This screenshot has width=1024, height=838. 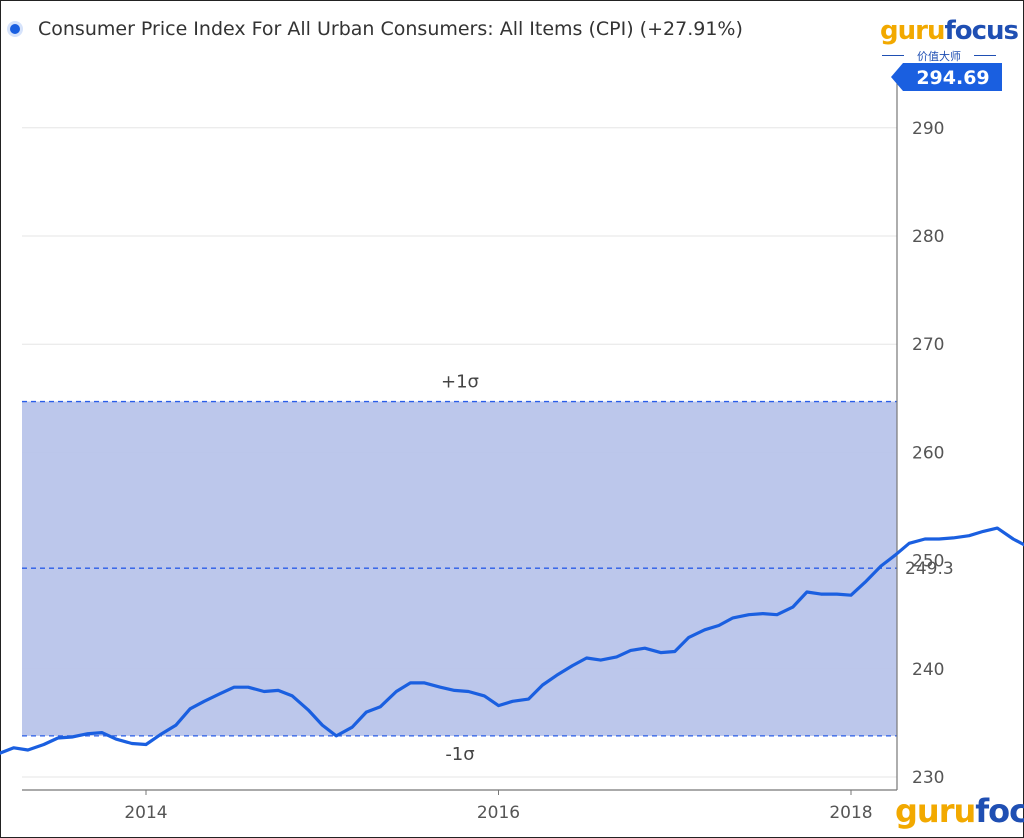 What do you see at coordinates (952, 78) in the screenshot?
I see `last-value-label: 294.69` at bounding box center [952, 78].